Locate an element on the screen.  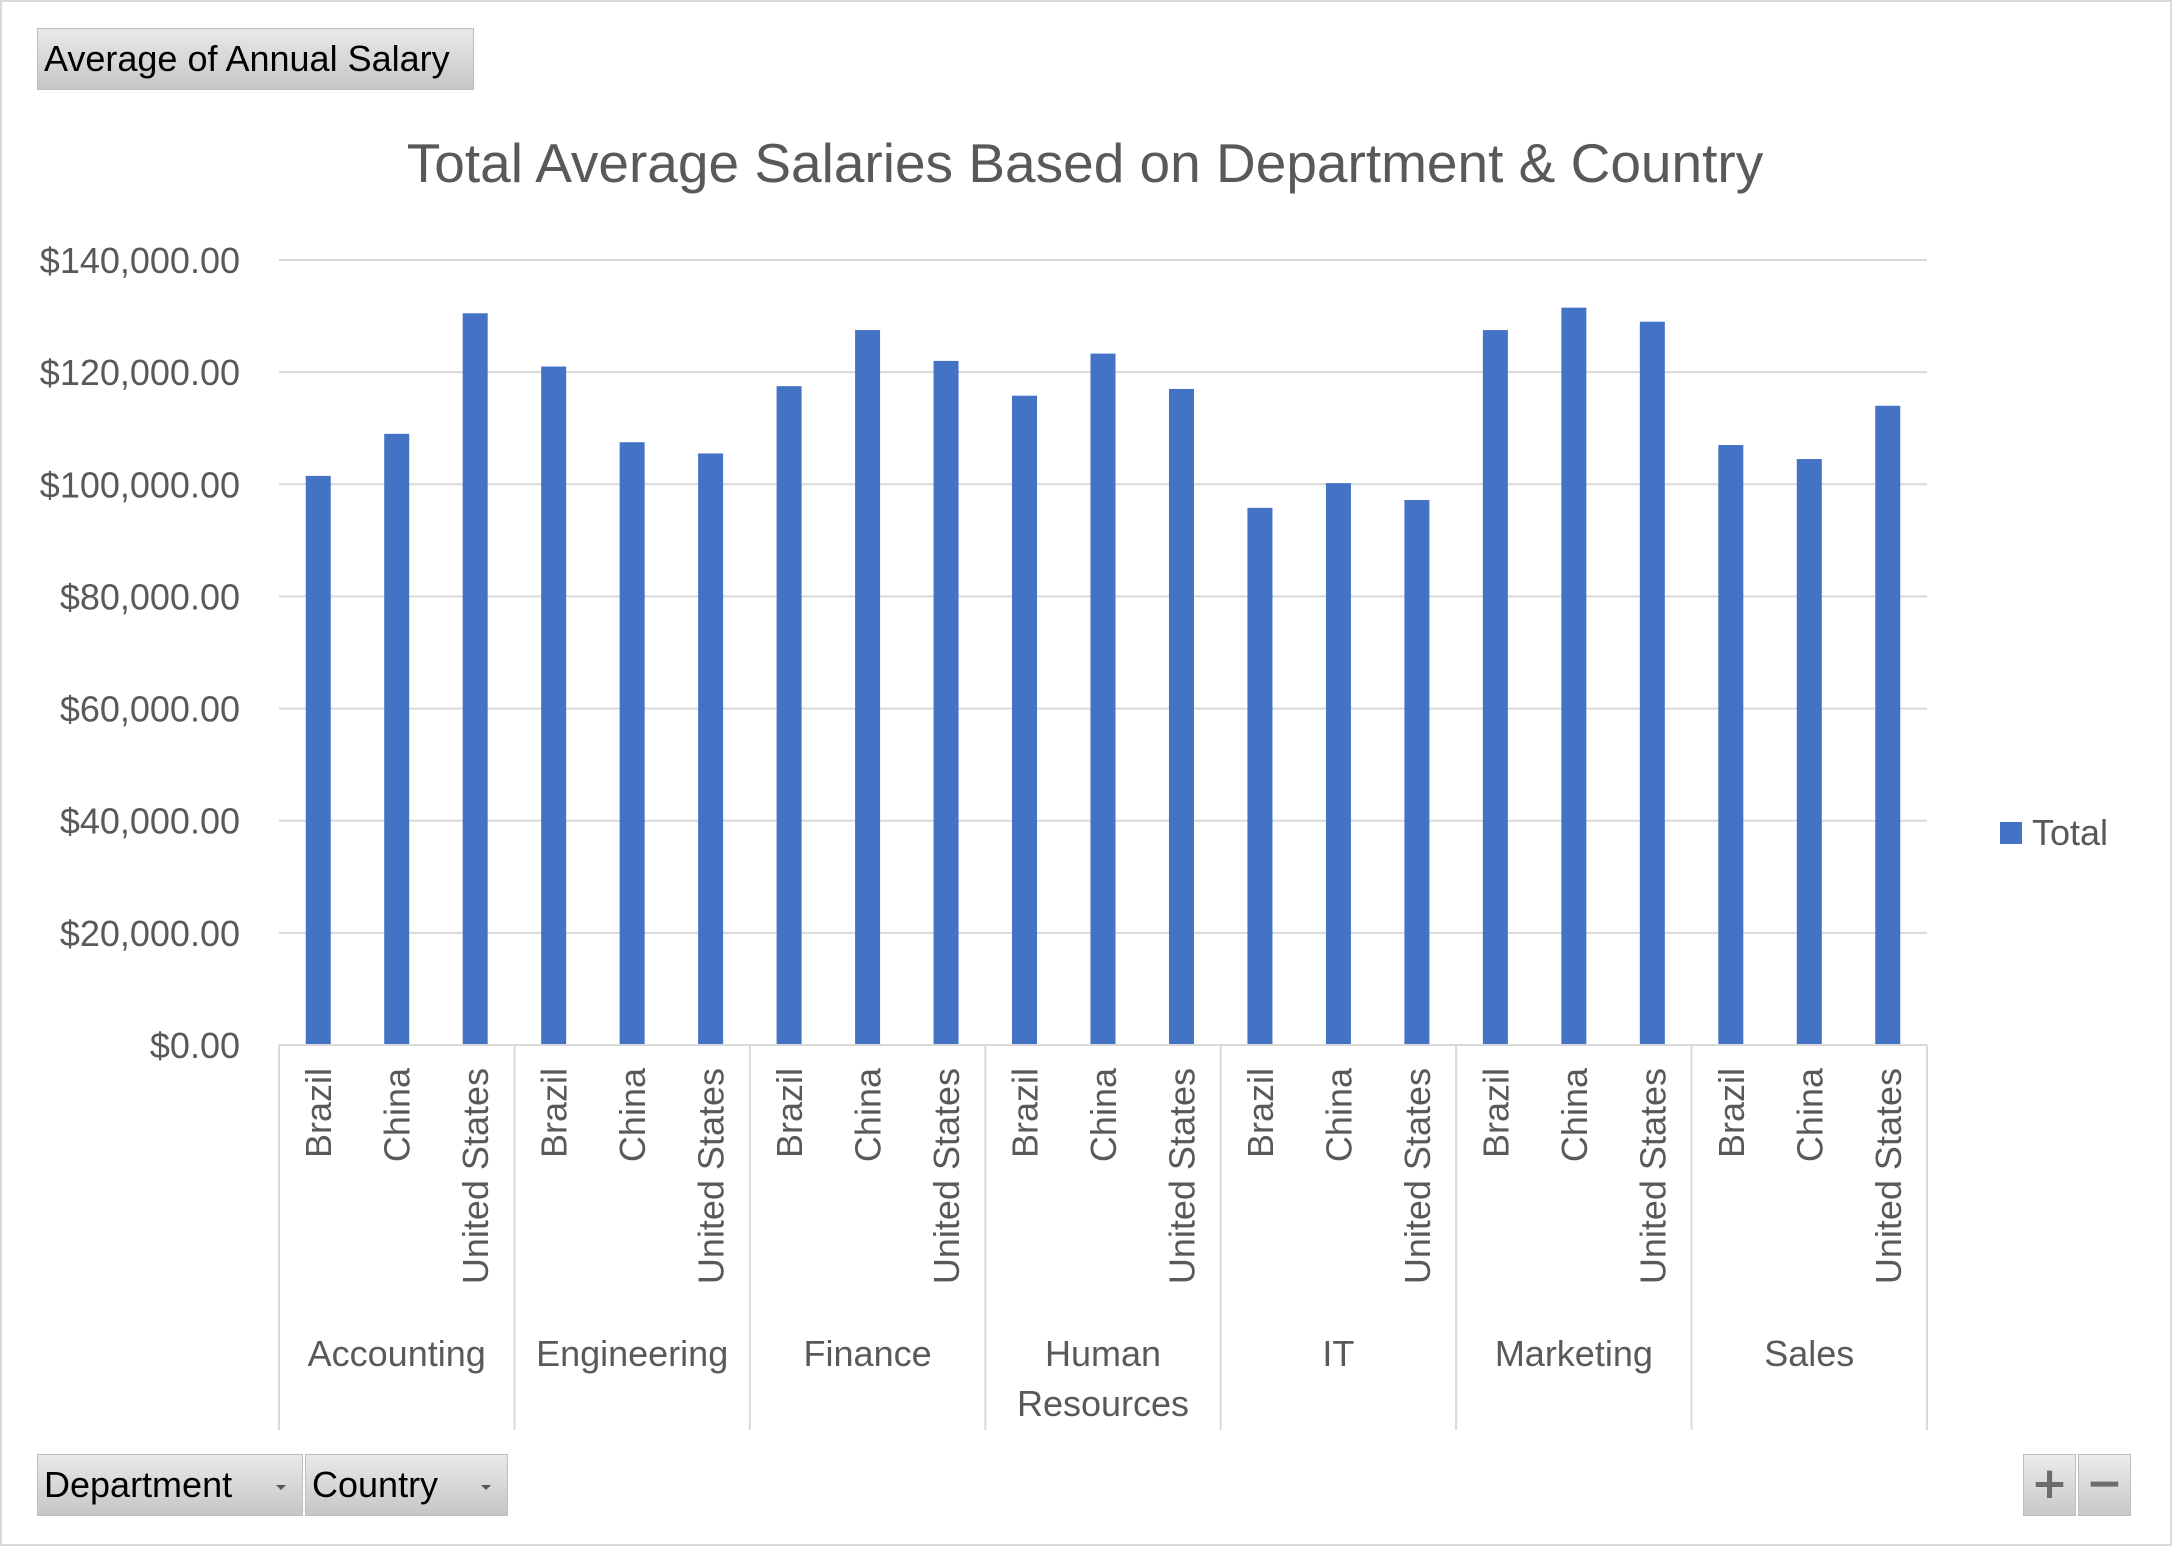
bar-finance-brazil is located at coordinates (789, 715).